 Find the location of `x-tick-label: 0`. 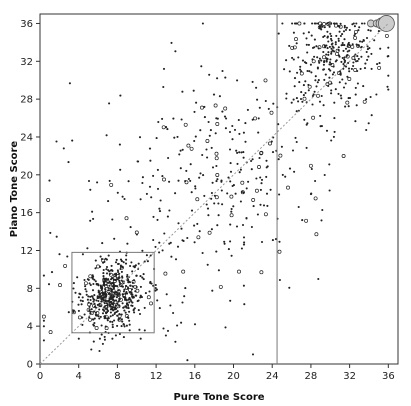

x-tick-label: 0 is located at coordinates (40, 376).